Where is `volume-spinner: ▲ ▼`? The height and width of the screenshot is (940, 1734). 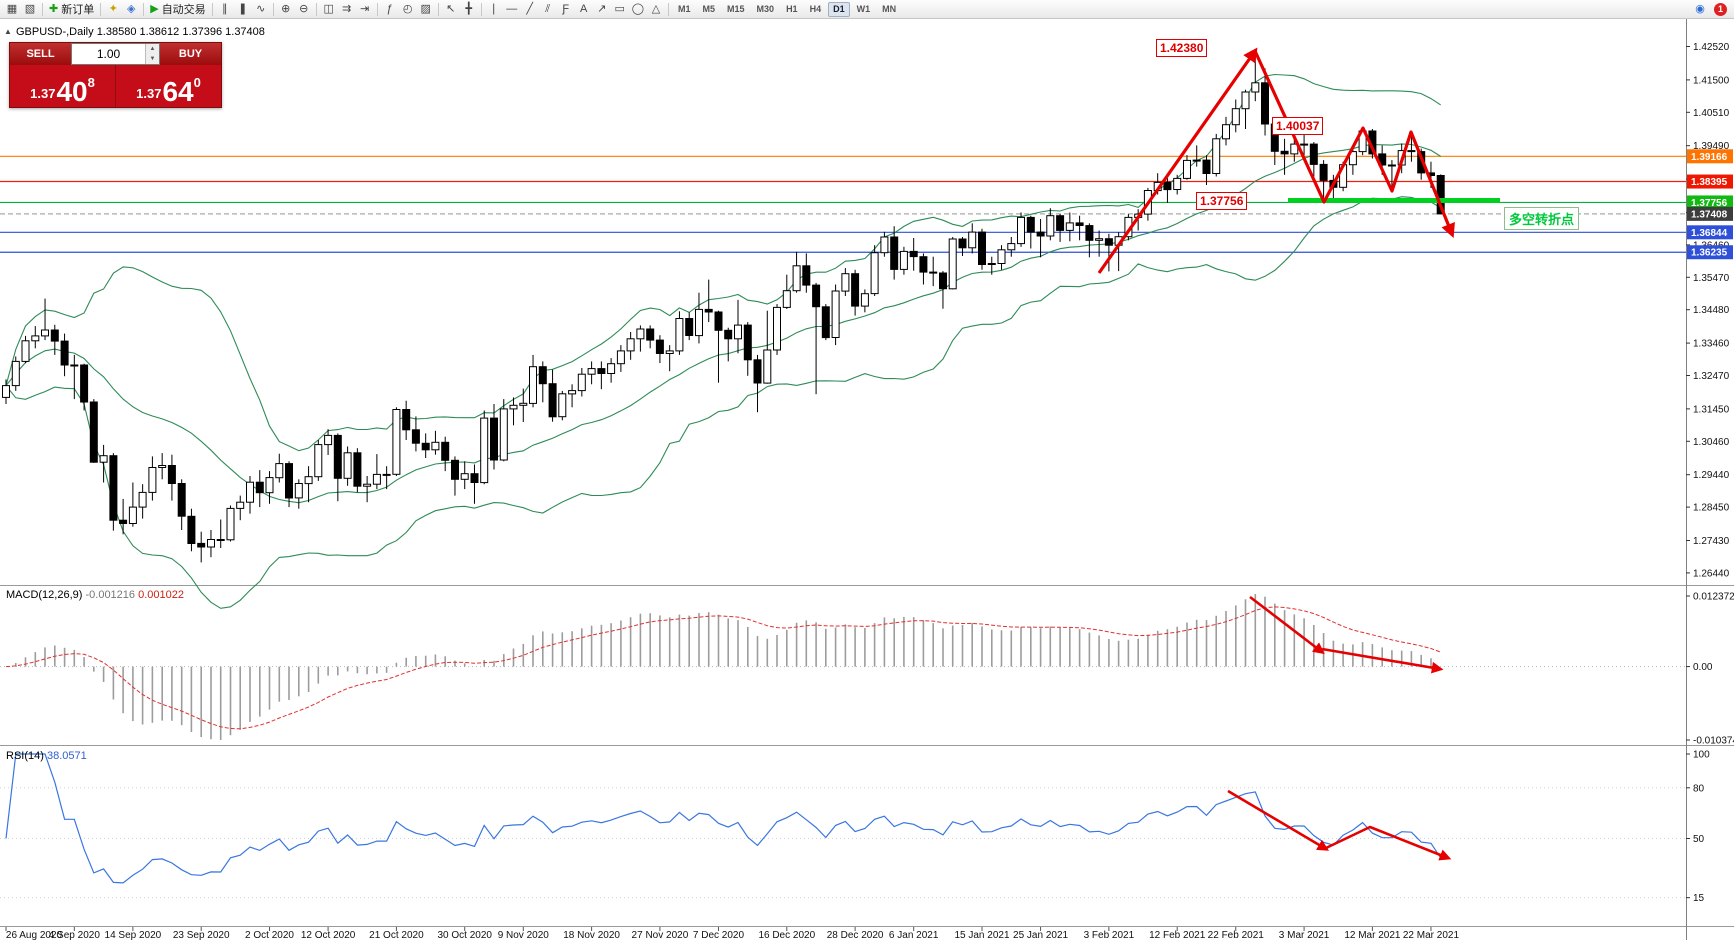 volume-spinner: ▲ ▼ is located at coordinates (152, 54).